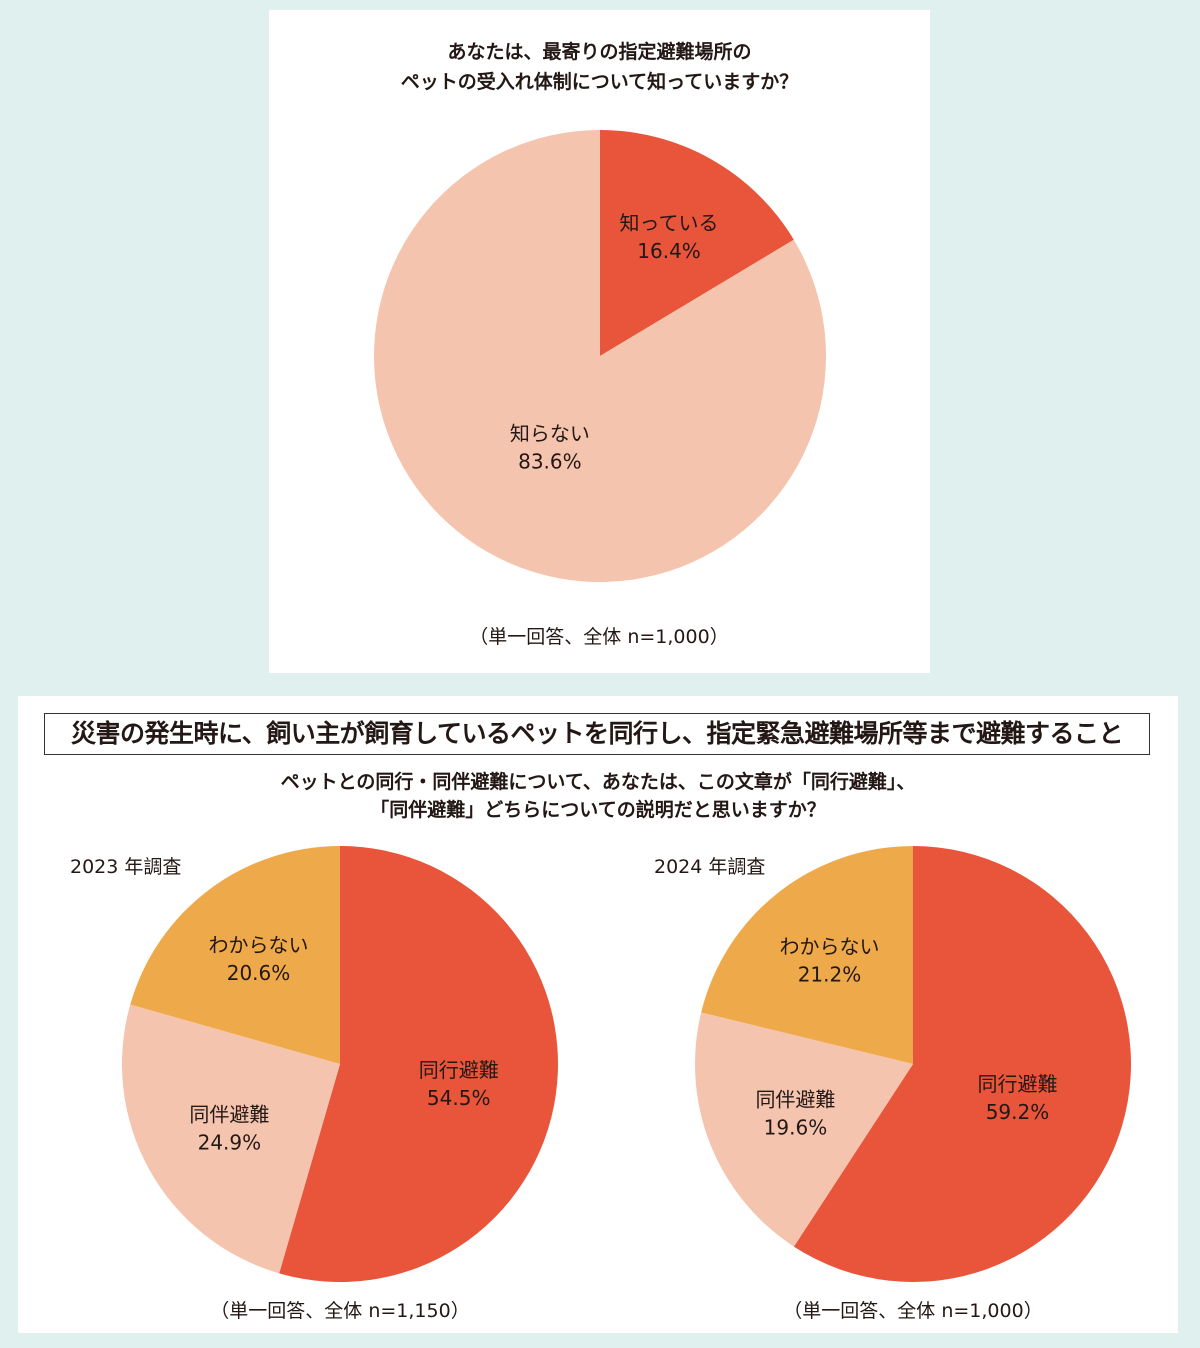 Image resolution: width=1200 pixels, height=1348 pixels. What do you see at coordinates (599, 52) in the screenshot?
I see `chart-title-line-1: あなたは、最寄りの指定避難場所の` at bounding box center [599, 52].